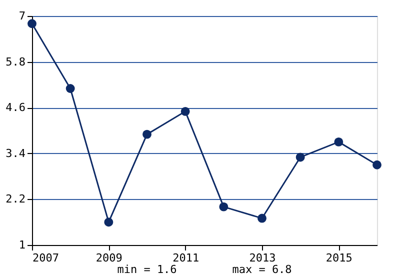 This screenshot has height=280, width=400. What do you see at coordinates (22, 245) in the screenshot?
I see `y-tick-label: 1` at bounding box center [22, 245].